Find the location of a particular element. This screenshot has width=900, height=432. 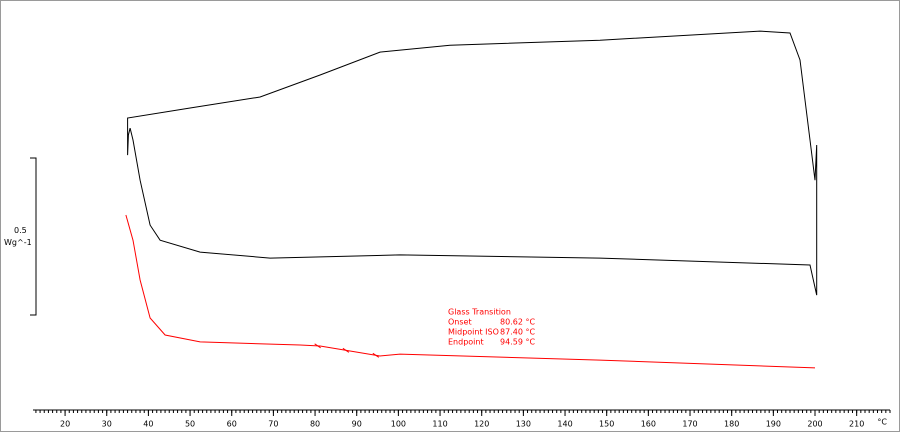

x-tick-label: 70 is located at coordinates (273, 424).